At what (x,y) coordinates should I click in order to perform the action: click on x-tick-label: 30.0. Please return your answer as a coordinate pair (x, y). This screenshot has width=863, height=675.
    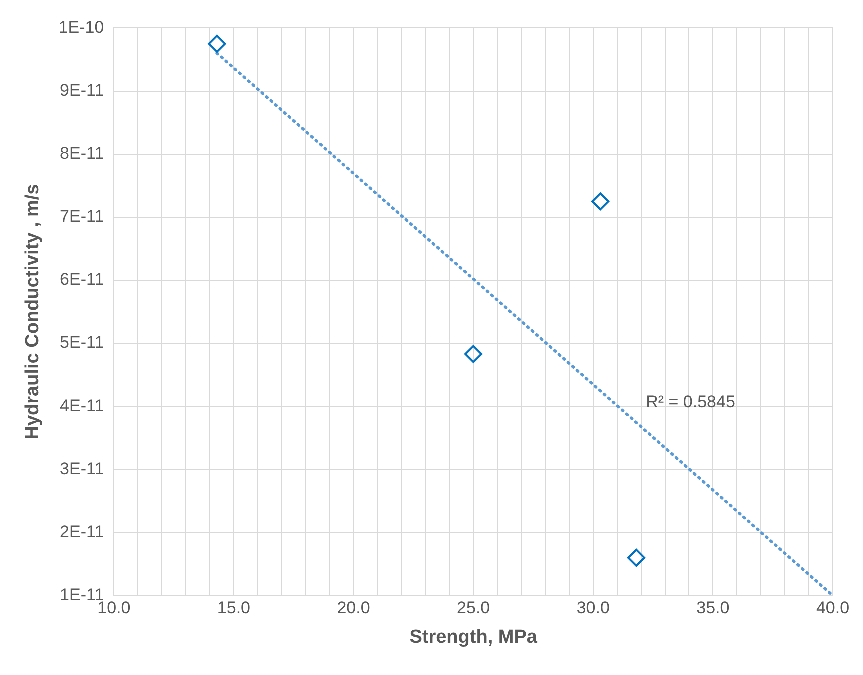
    Looking at the image, I should click on (593, 608).